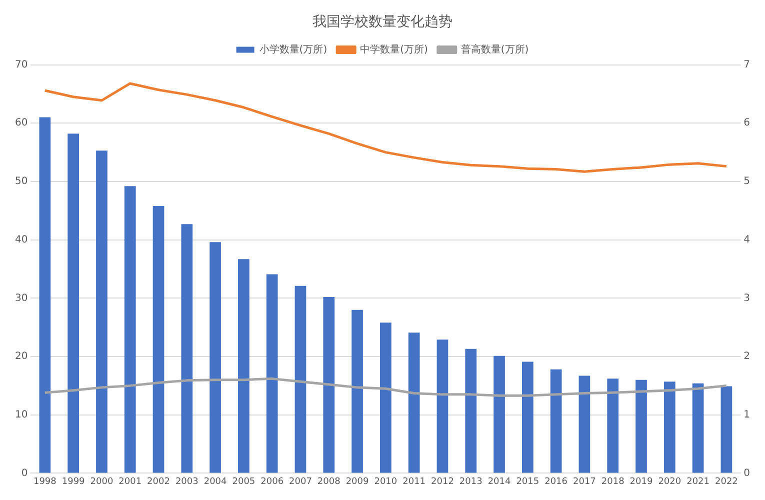 This screenshot has height=500, width=765. What do you see at coordinates (21, 240) in the screenshot?
I see `y-tick-label: 40` at bounding box center [21, 240].